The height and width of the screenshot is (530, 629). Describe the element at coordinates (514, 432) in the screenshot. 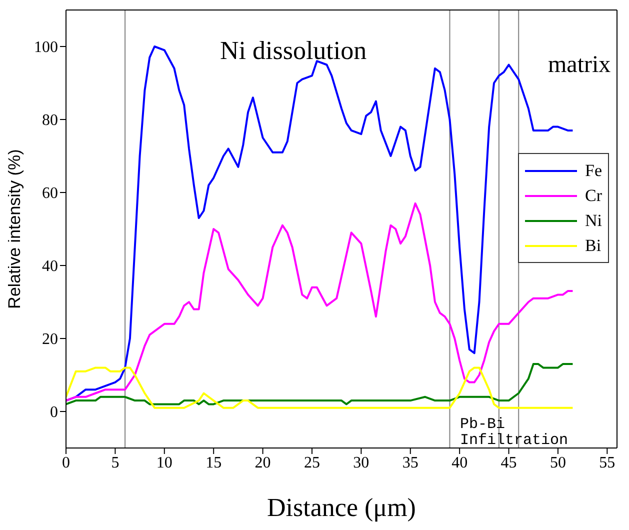

I see `annotation: Pb-Bi Infiltration` at that location.